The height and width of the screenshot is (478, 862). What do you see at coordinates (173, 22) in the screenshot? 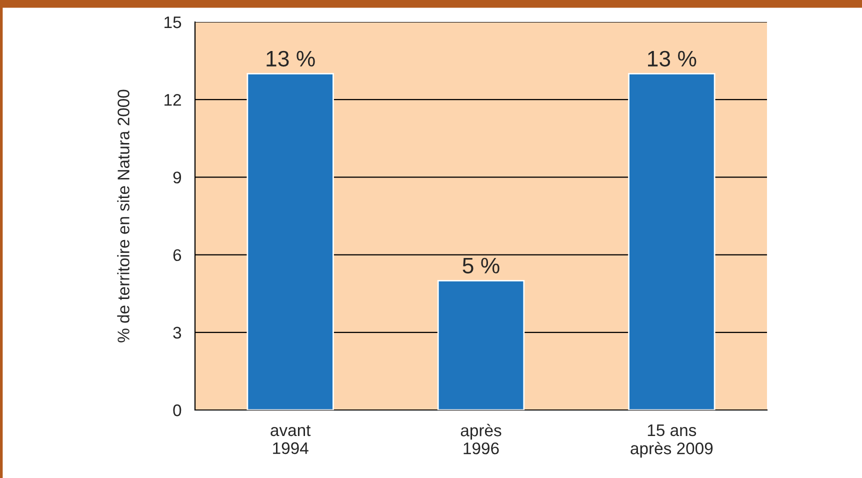
I see `y-tick-label: 15` at bounding box center [173, 22].